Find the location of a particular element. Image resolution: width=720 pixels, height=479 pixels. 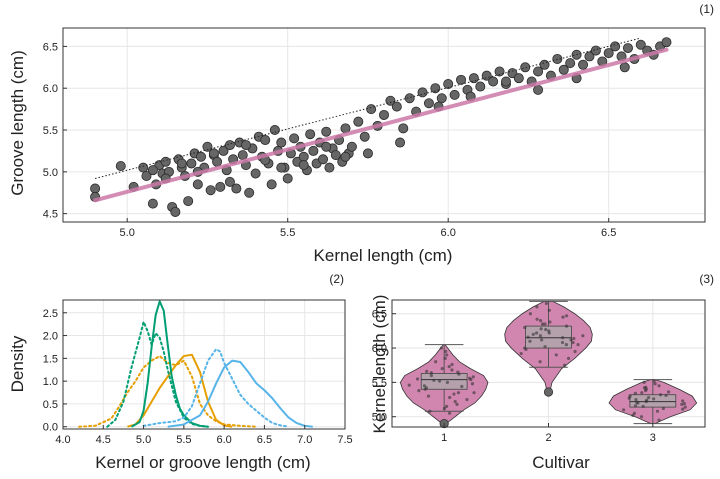

p3-y-tick-label: 6.0 is located at coordinates (379, 349).